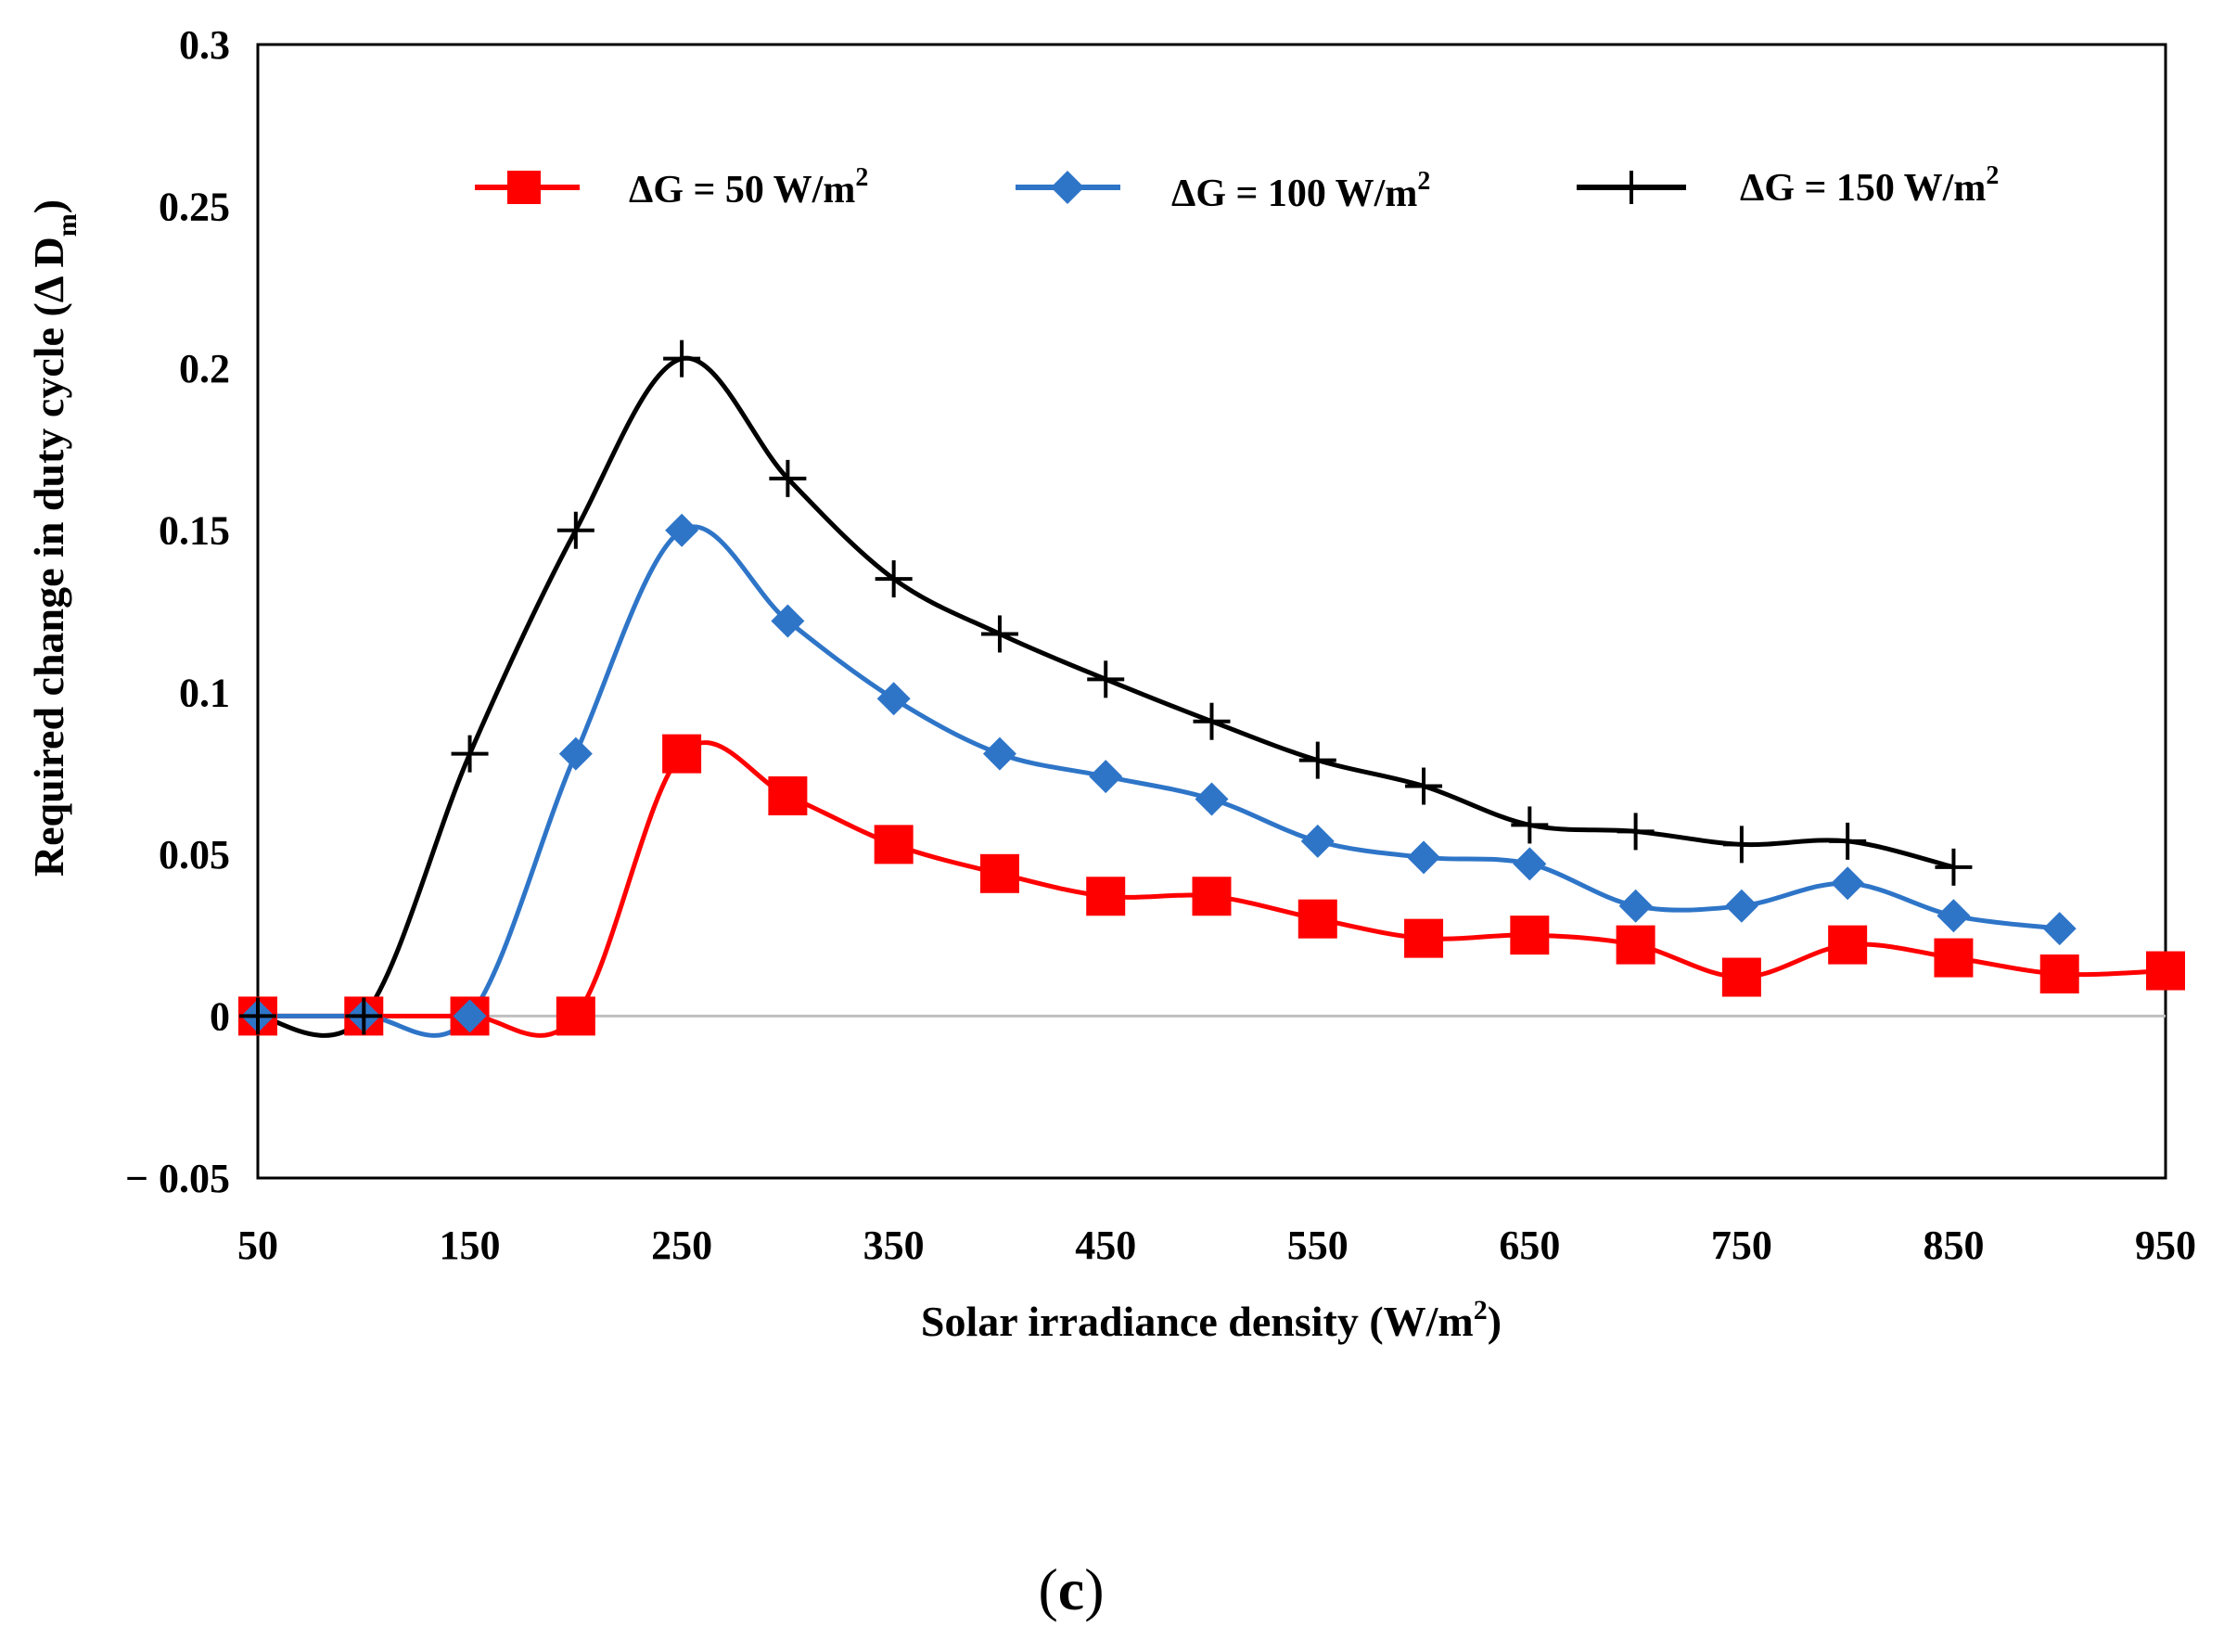 The width and height of the screenshot is (2224, 1652). Describe the element at coordinates (194, 854) in the screenshot. I see `y-tick-label: 0.05` at that location.